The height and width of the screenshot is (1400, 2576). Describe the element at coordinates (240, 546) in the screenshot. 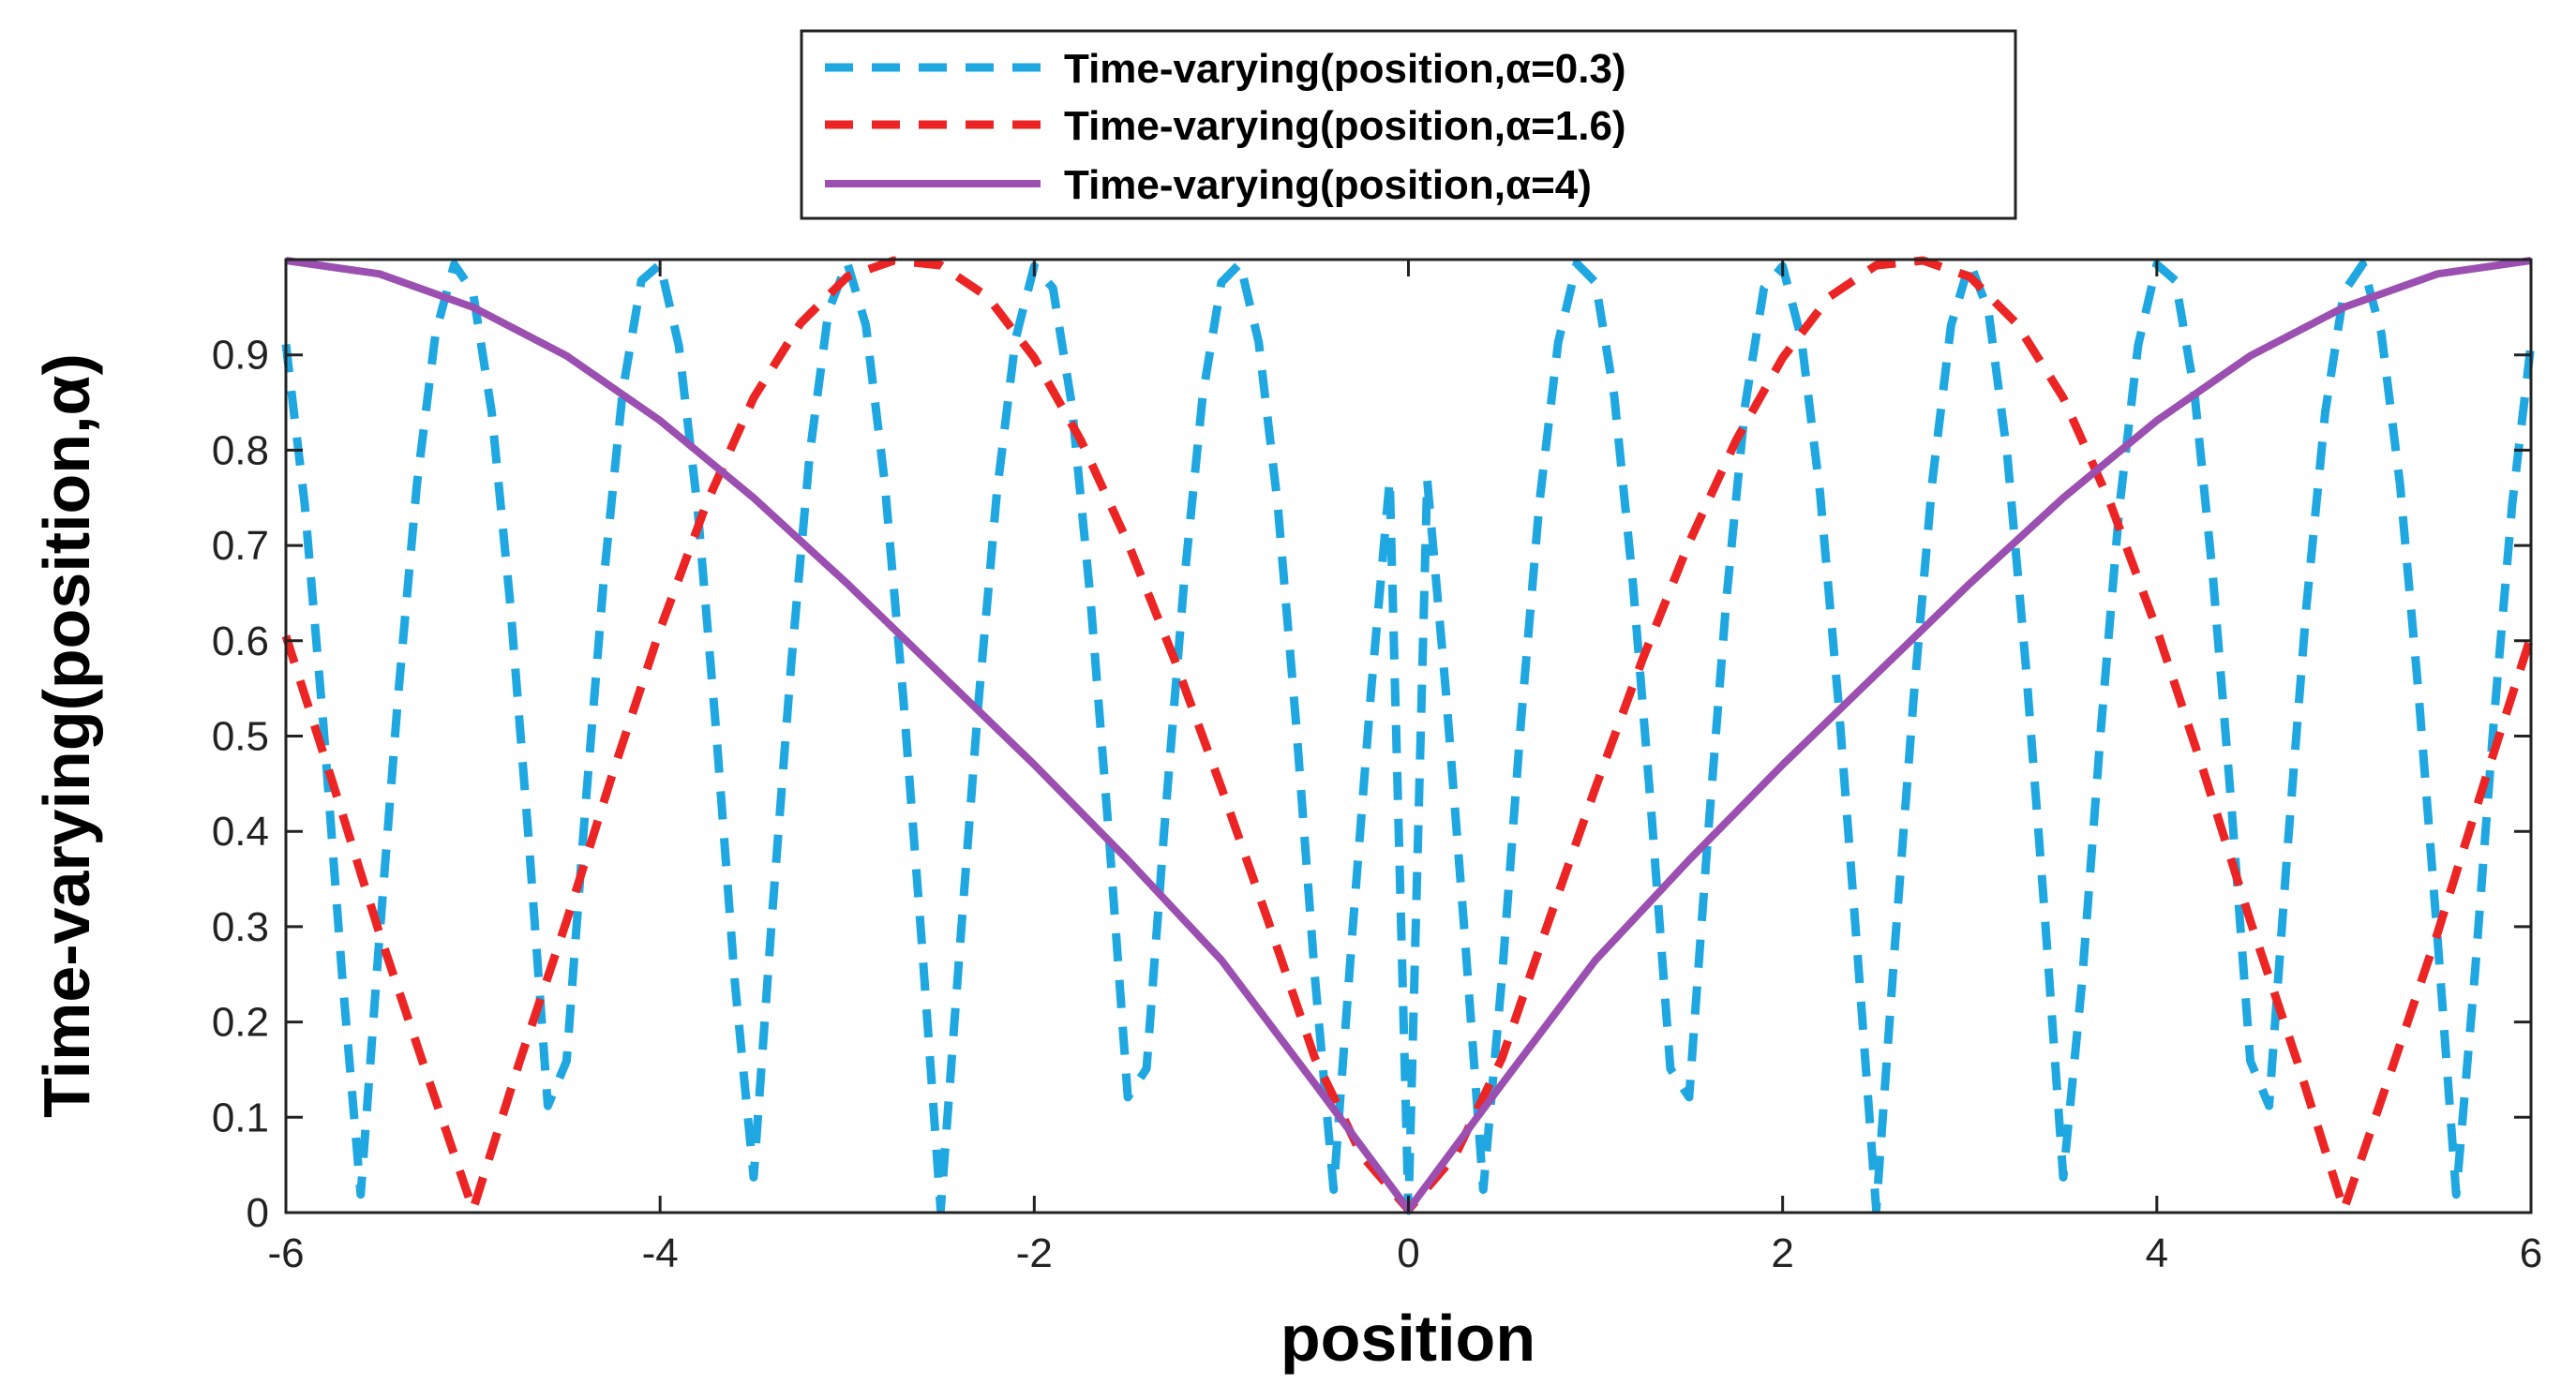

I see `y-tick-label: 0.7` at that location.